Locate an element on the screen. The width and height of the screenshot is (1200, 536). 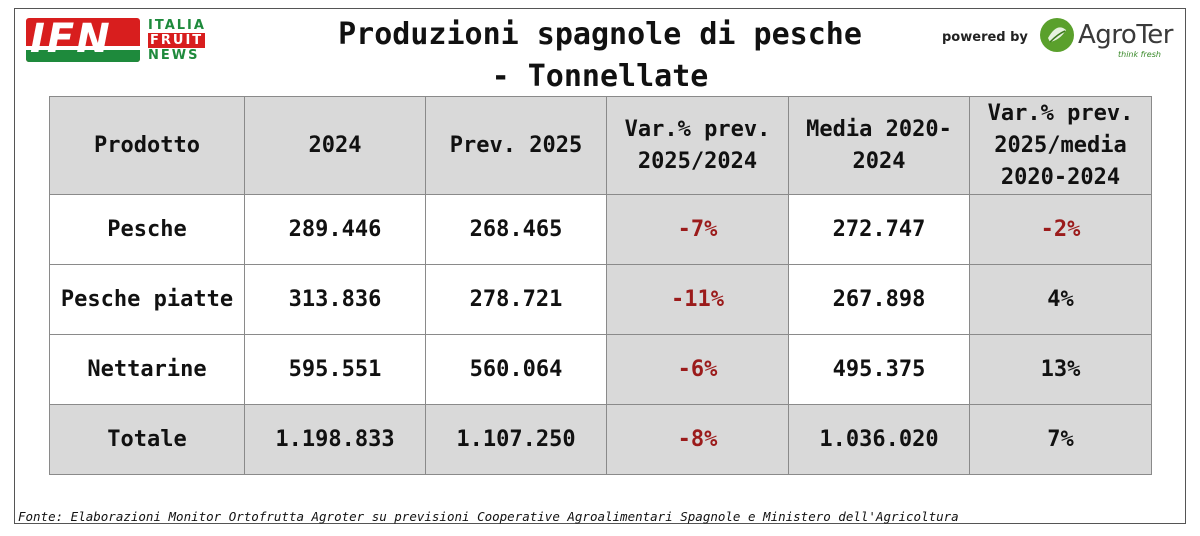
cell-prev-2025: 1.107.250 is located at coordinates (516, 439).